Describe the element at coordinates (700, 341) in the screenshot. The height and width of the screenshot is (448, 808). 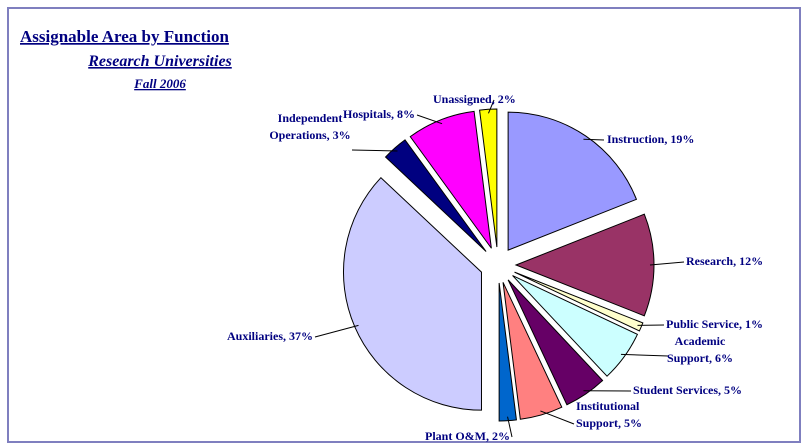
I see `data-label-line: Academic` at that location.